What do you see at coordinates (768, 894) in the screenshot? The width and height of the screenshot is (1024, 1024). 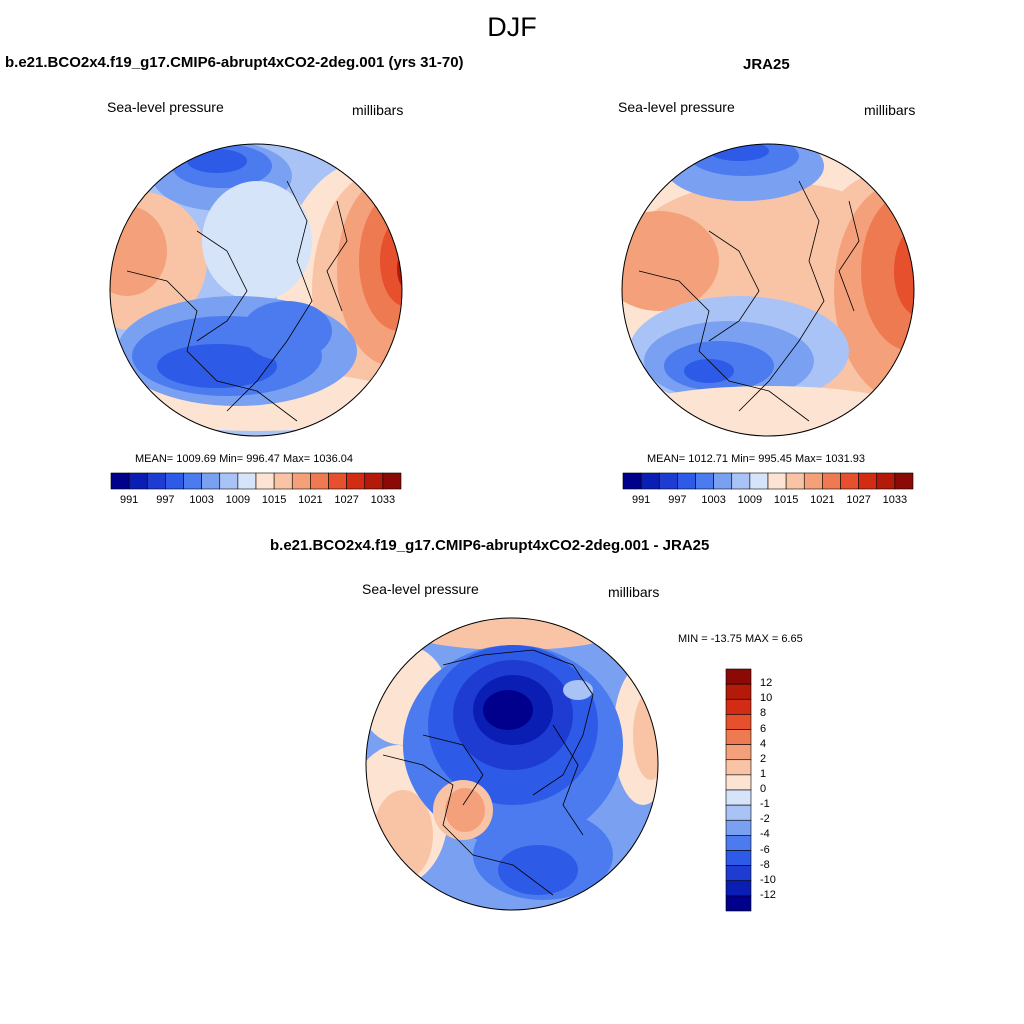 I see `colorbar-tick-label: -12` at bounding box center [768, 894].